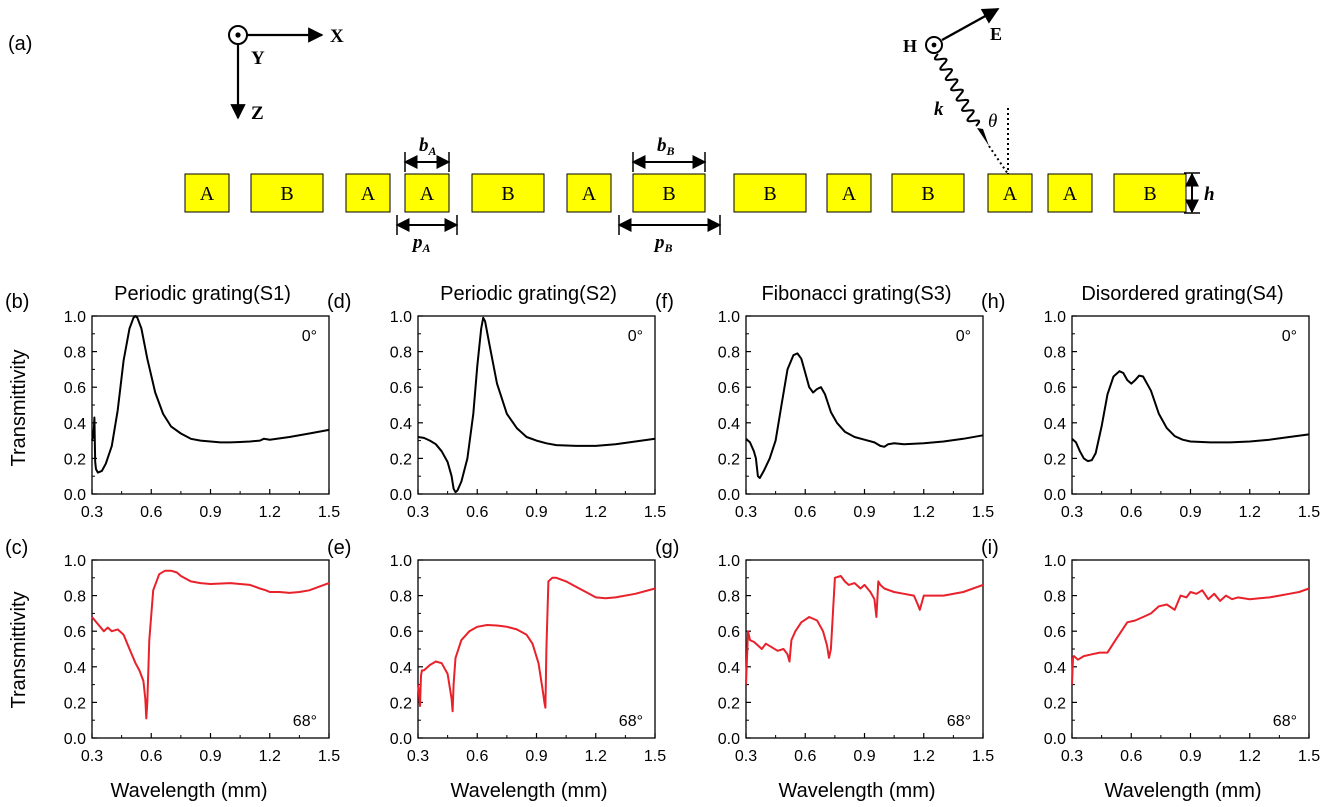  What do you see at coordinates (309, 336) in the screenshot?
I see `incidence-angle-label: 0°` at bounding box center [309, 336].